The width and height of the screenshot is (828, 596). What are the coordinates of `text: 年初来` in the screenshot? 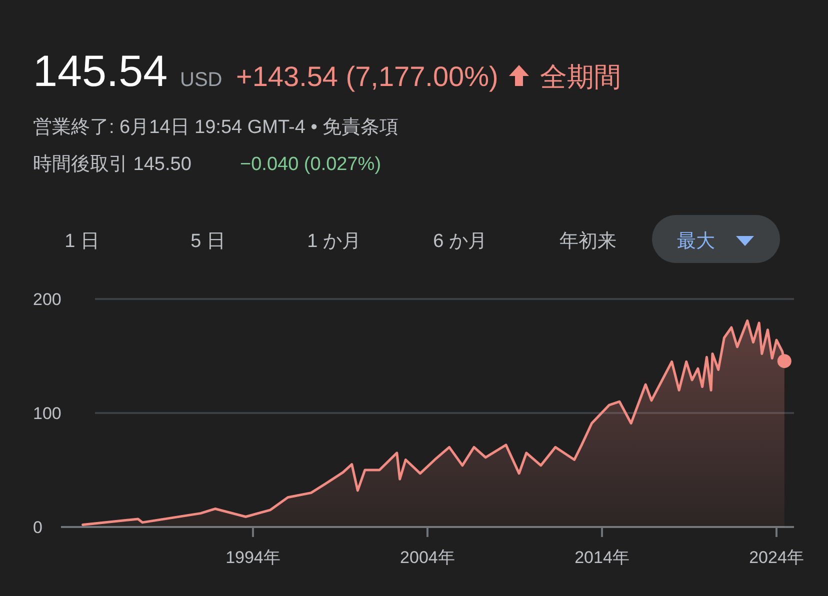 It's located at (588, 241).